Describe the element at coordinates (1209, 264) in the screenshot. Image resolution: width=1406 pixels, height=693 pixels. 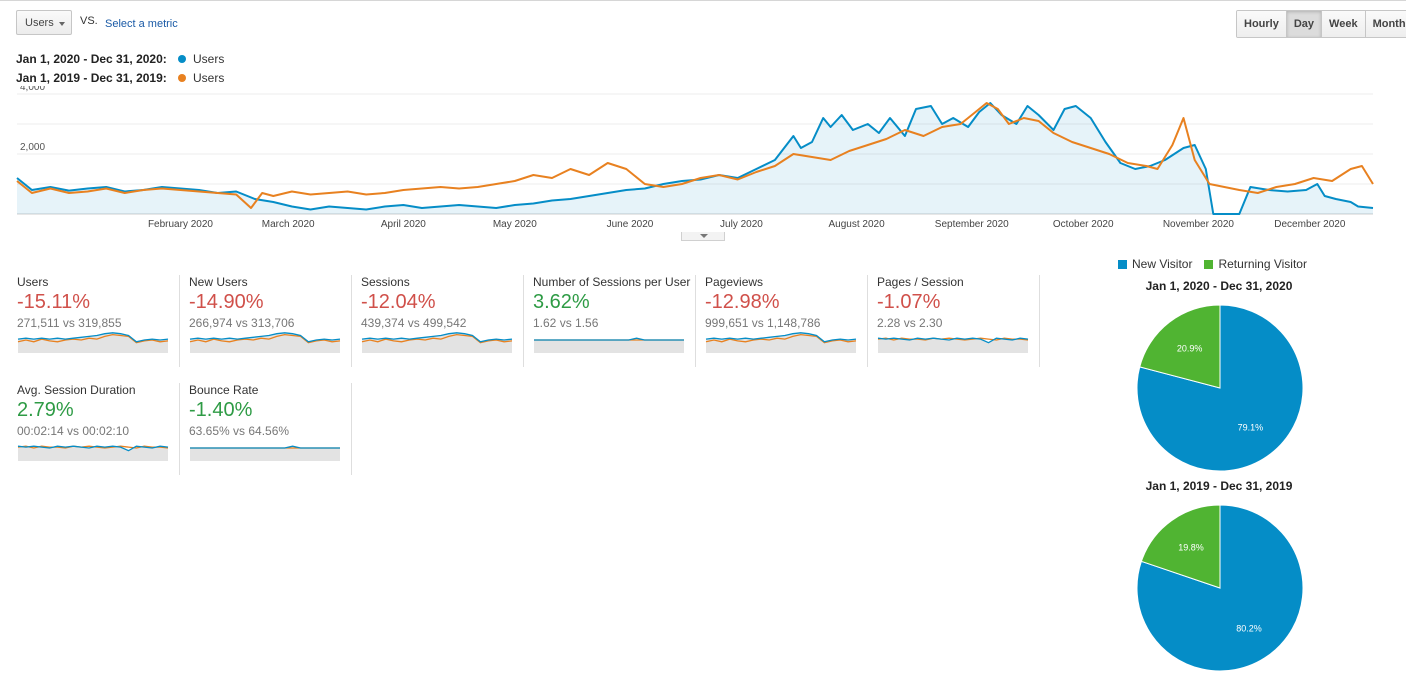
I see `returning-visitor-swatch-icon` at that location.